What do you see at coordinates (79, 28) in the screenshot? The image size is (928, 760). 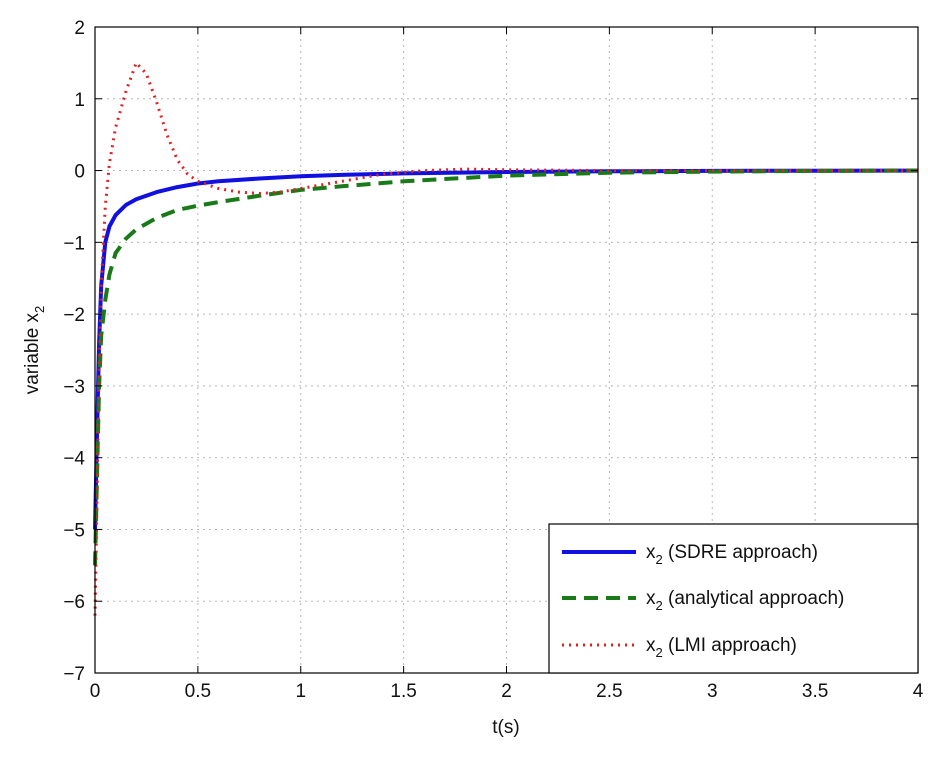 I see `y-tick-label: 2` at bounding box center [79, 28].